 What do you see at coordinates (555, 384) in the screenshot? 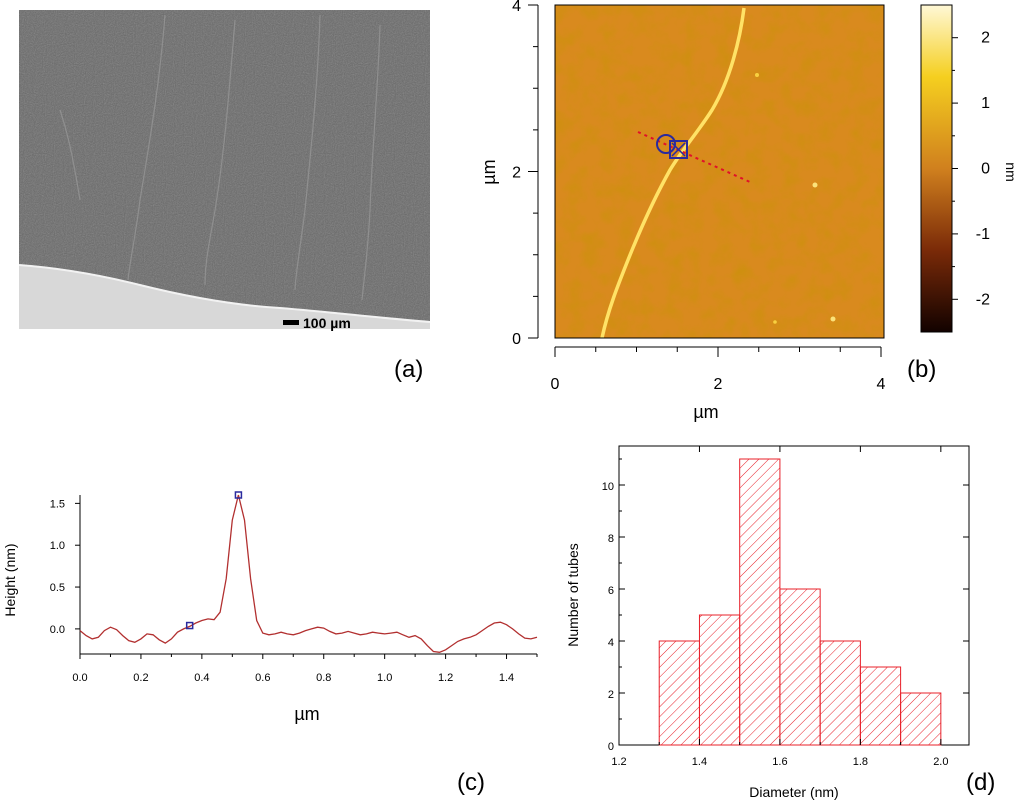
I see `b-xtick-label: 0` at bounding box center [555, 384].